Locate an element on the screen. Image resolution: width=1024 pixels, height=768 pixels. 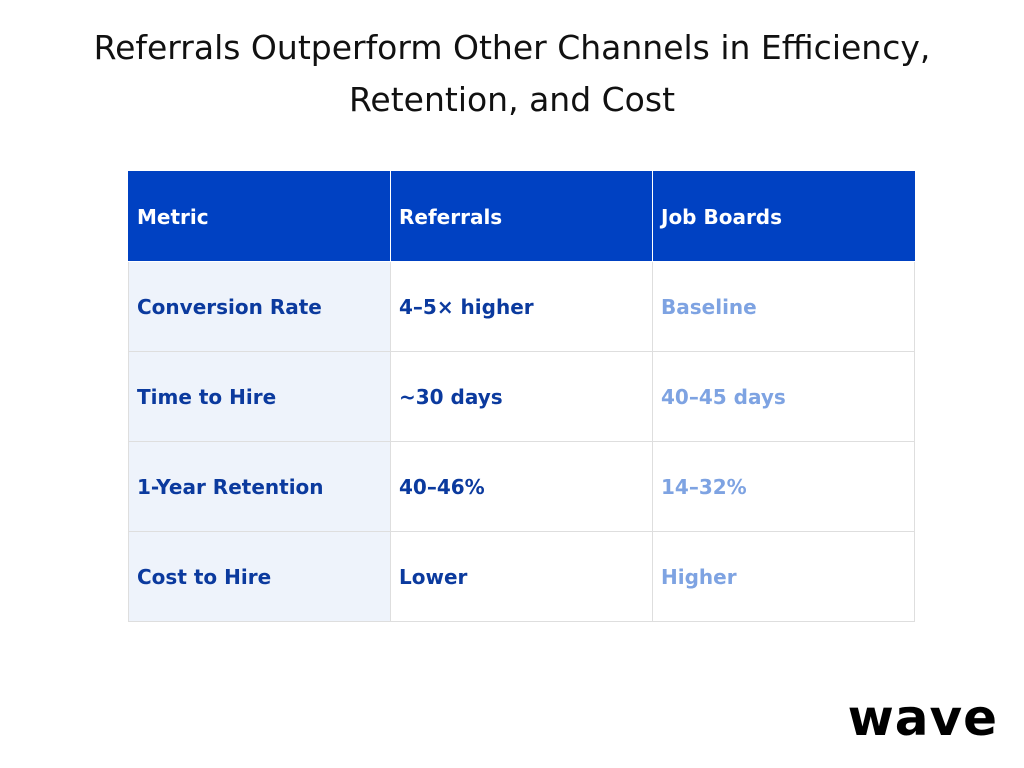
referrals-cell: Lower is located at coordinates (521, 576).